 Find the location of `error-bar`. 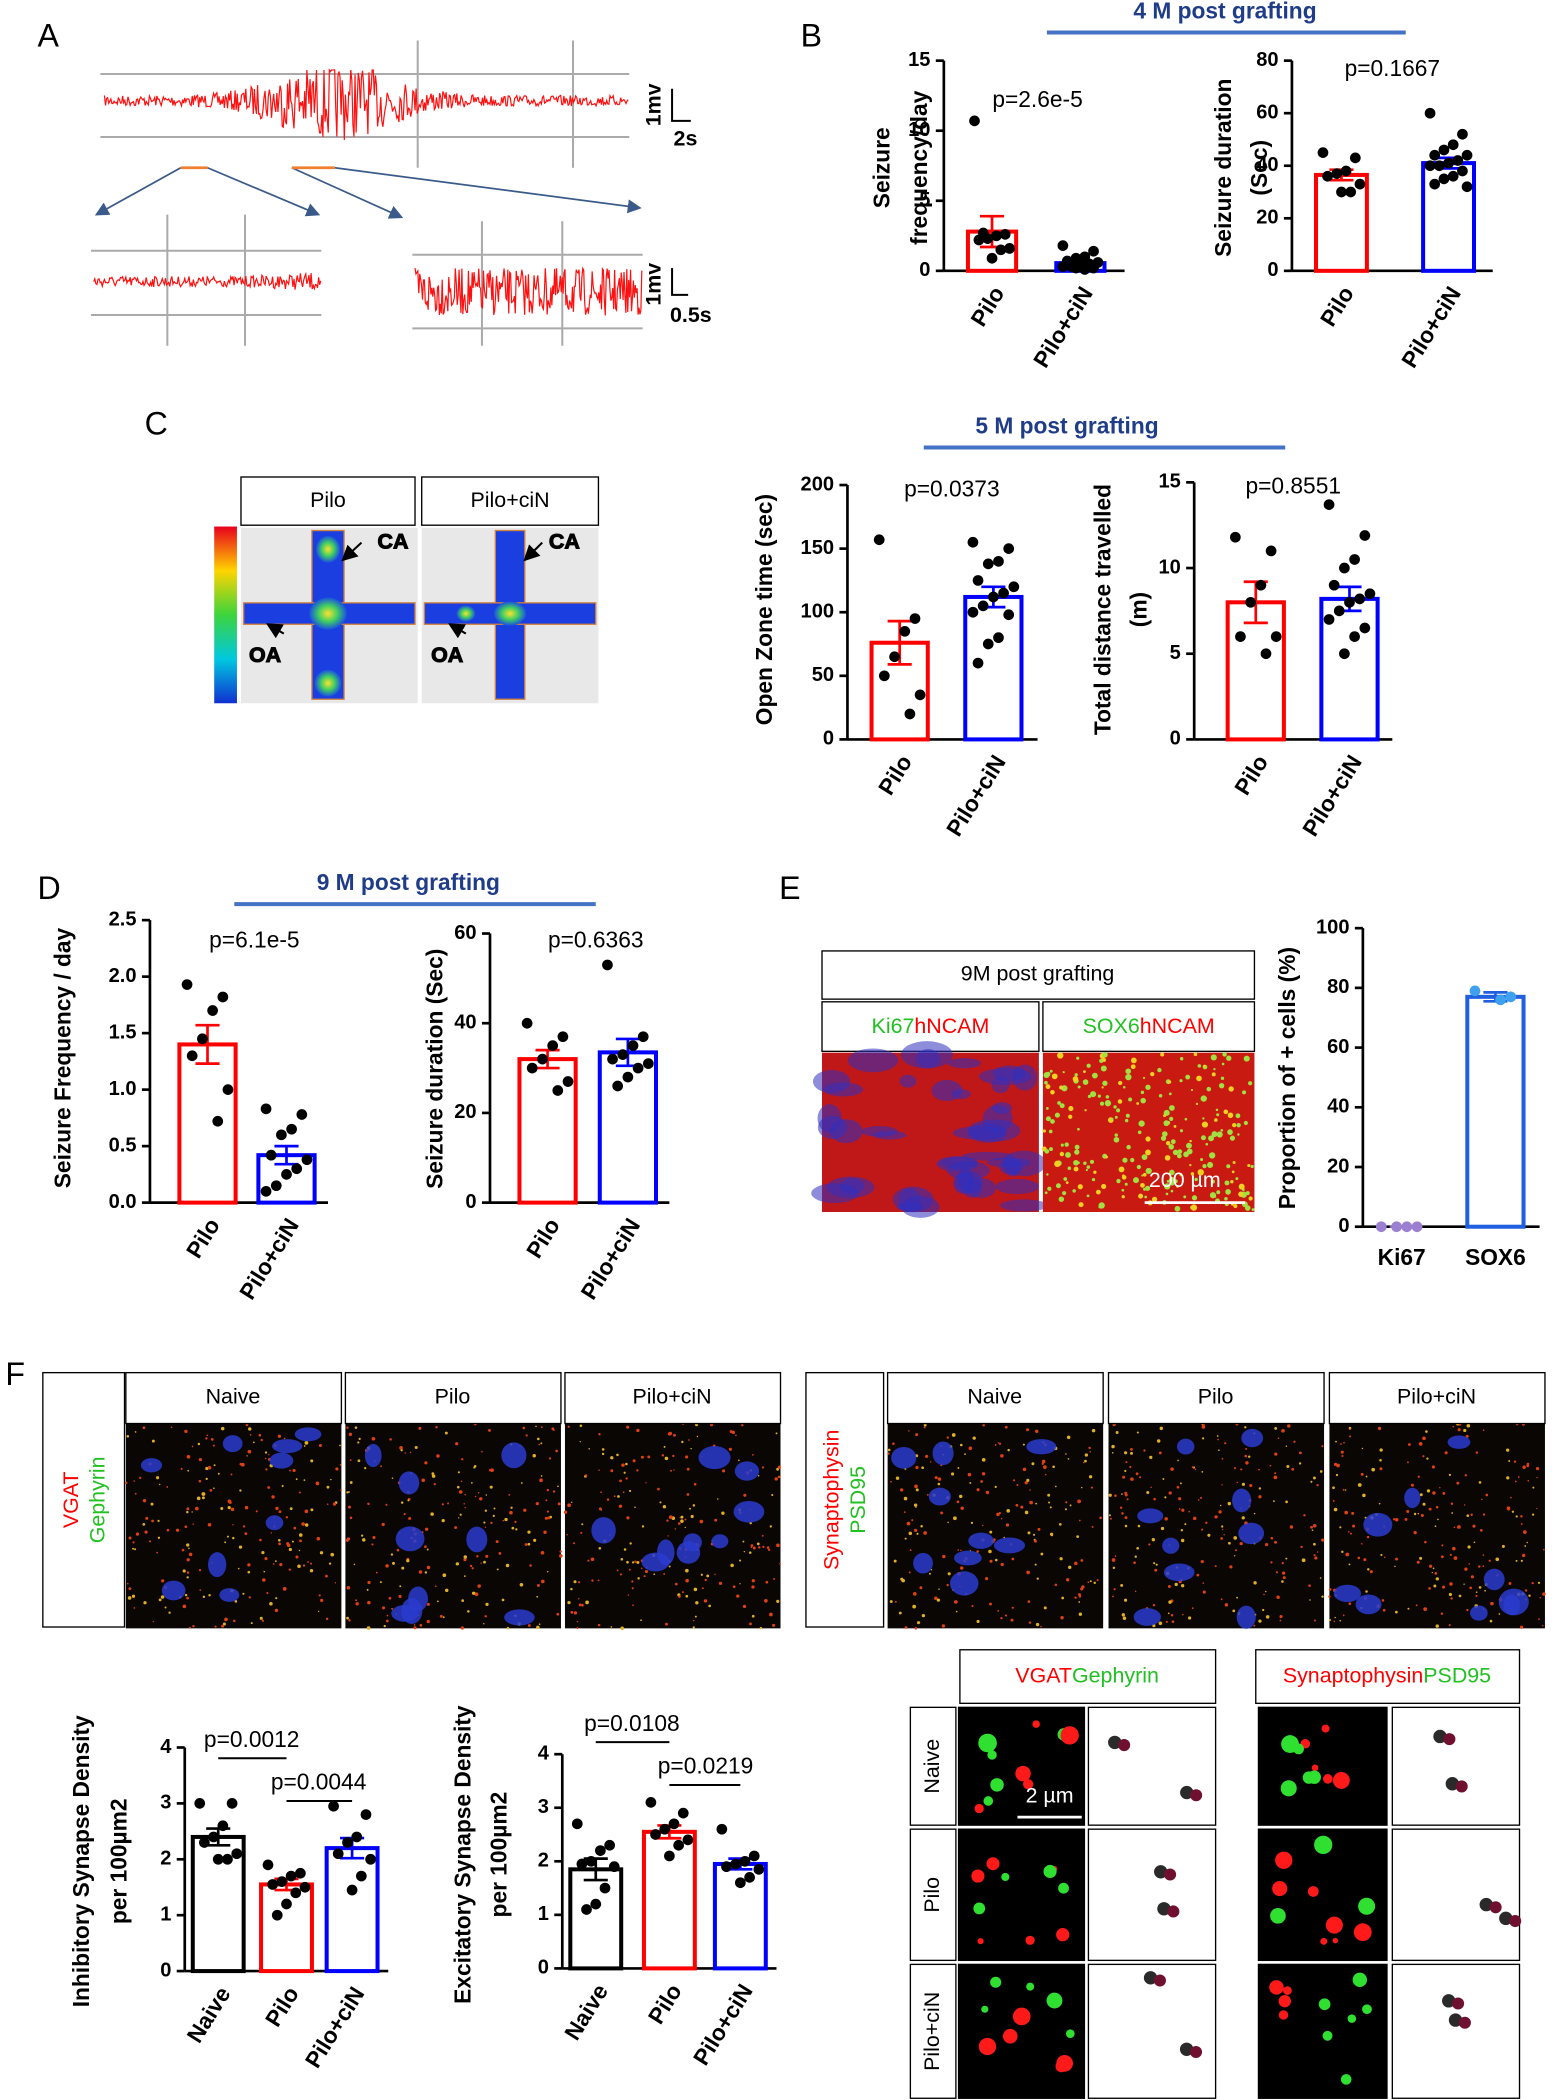

error-bar is located at coordinates (207, 1044).